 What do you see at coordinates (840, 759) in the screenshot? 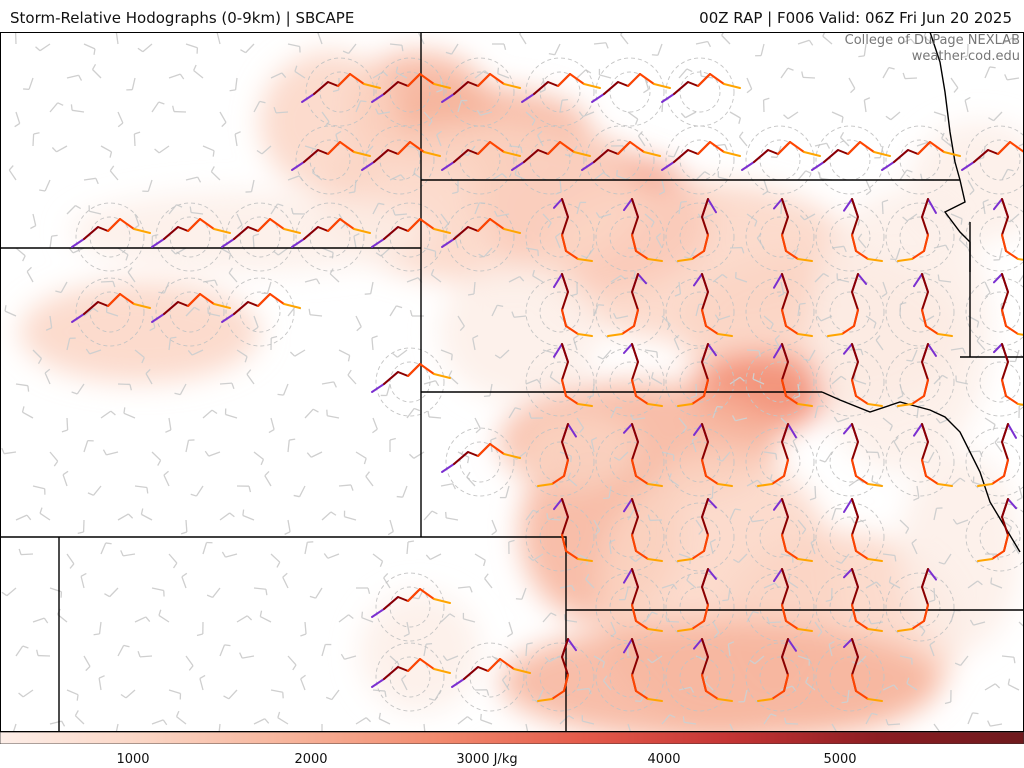
I see `colorbar-tick-5000: 5000` at bounding box center [840, 759].